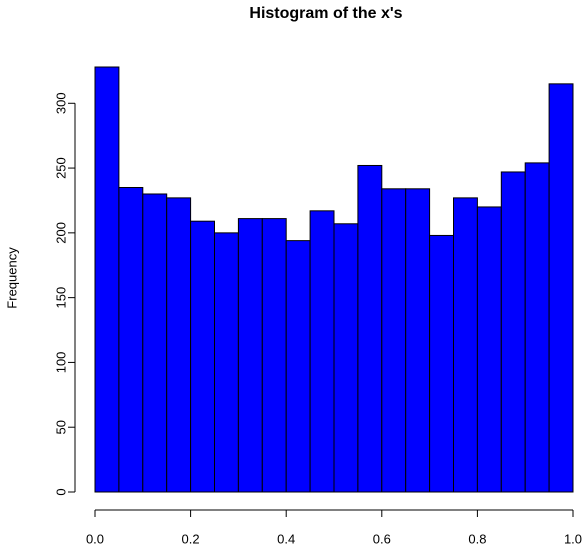  What do you see at coordinates (60, 233) in the screenshot?
I see `y-tick-label: 200` at bounding box center [60, 233].